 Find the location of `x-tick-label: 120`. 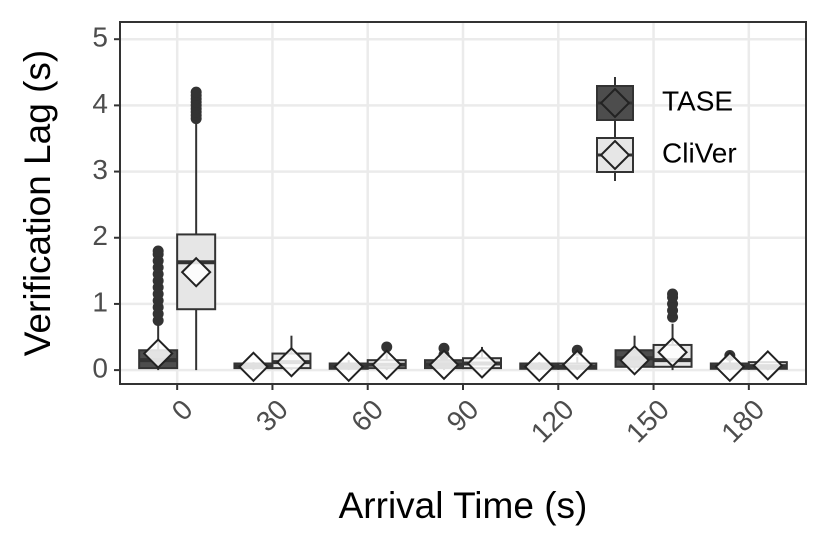

x-tick-label: 120 is located at coordinates (552, 421).